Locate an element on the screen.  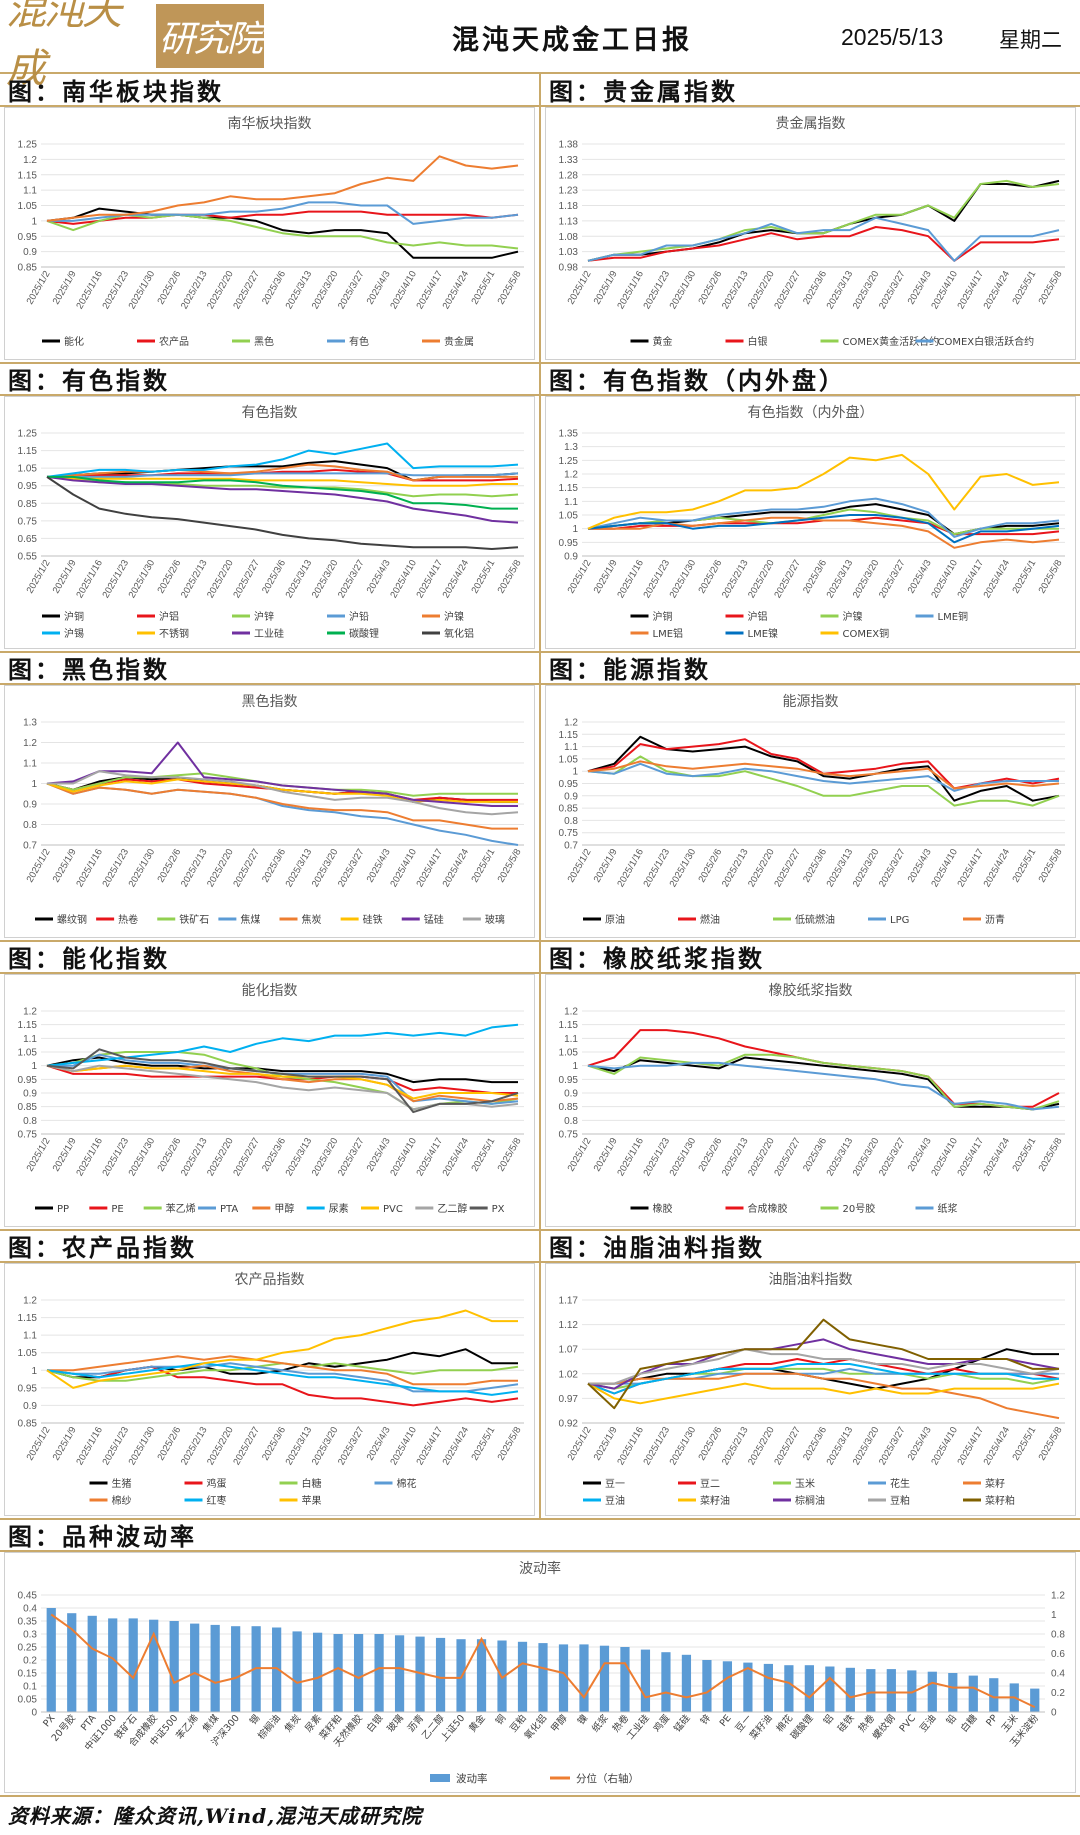
legend-label: 沪铅 is located at coordinates (359, 616).